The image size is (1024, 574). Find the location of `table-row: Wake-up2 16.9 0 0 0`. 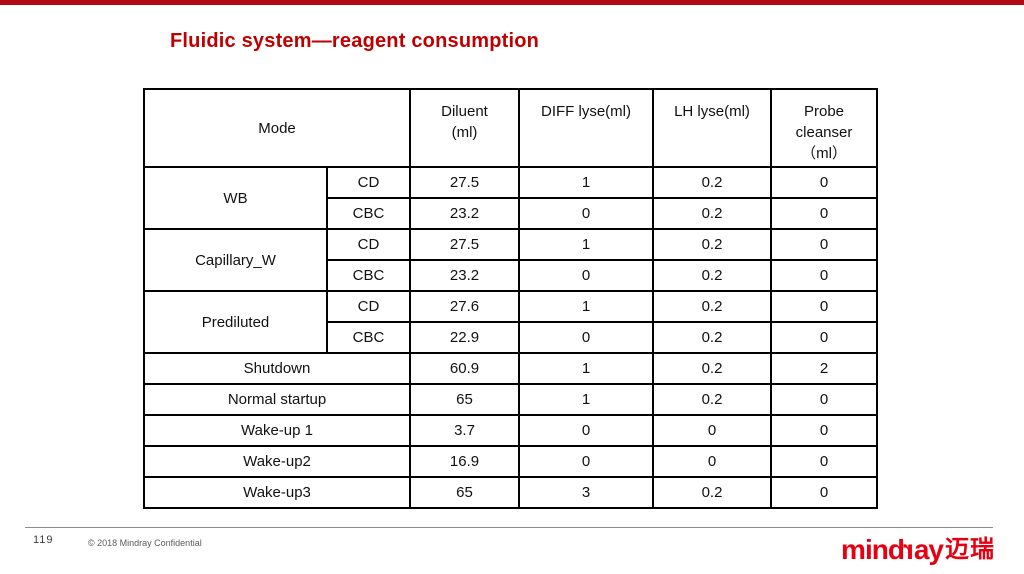

table-row: Wake-up2 16.9 0 0 0 is located at coordinates (510, 461).